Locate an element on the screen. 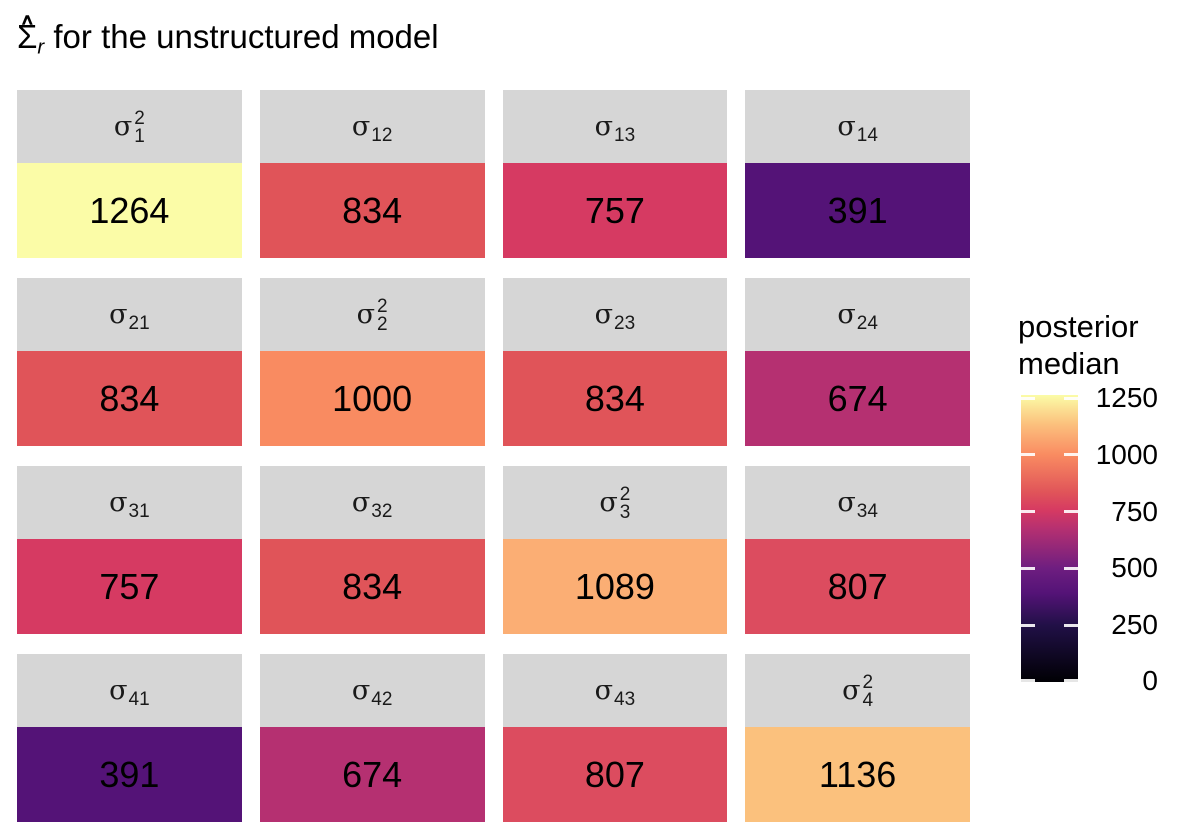 This screenshot has height=840, width=1200. heatmap-tile: 807 is located at coordinates (857, 586).